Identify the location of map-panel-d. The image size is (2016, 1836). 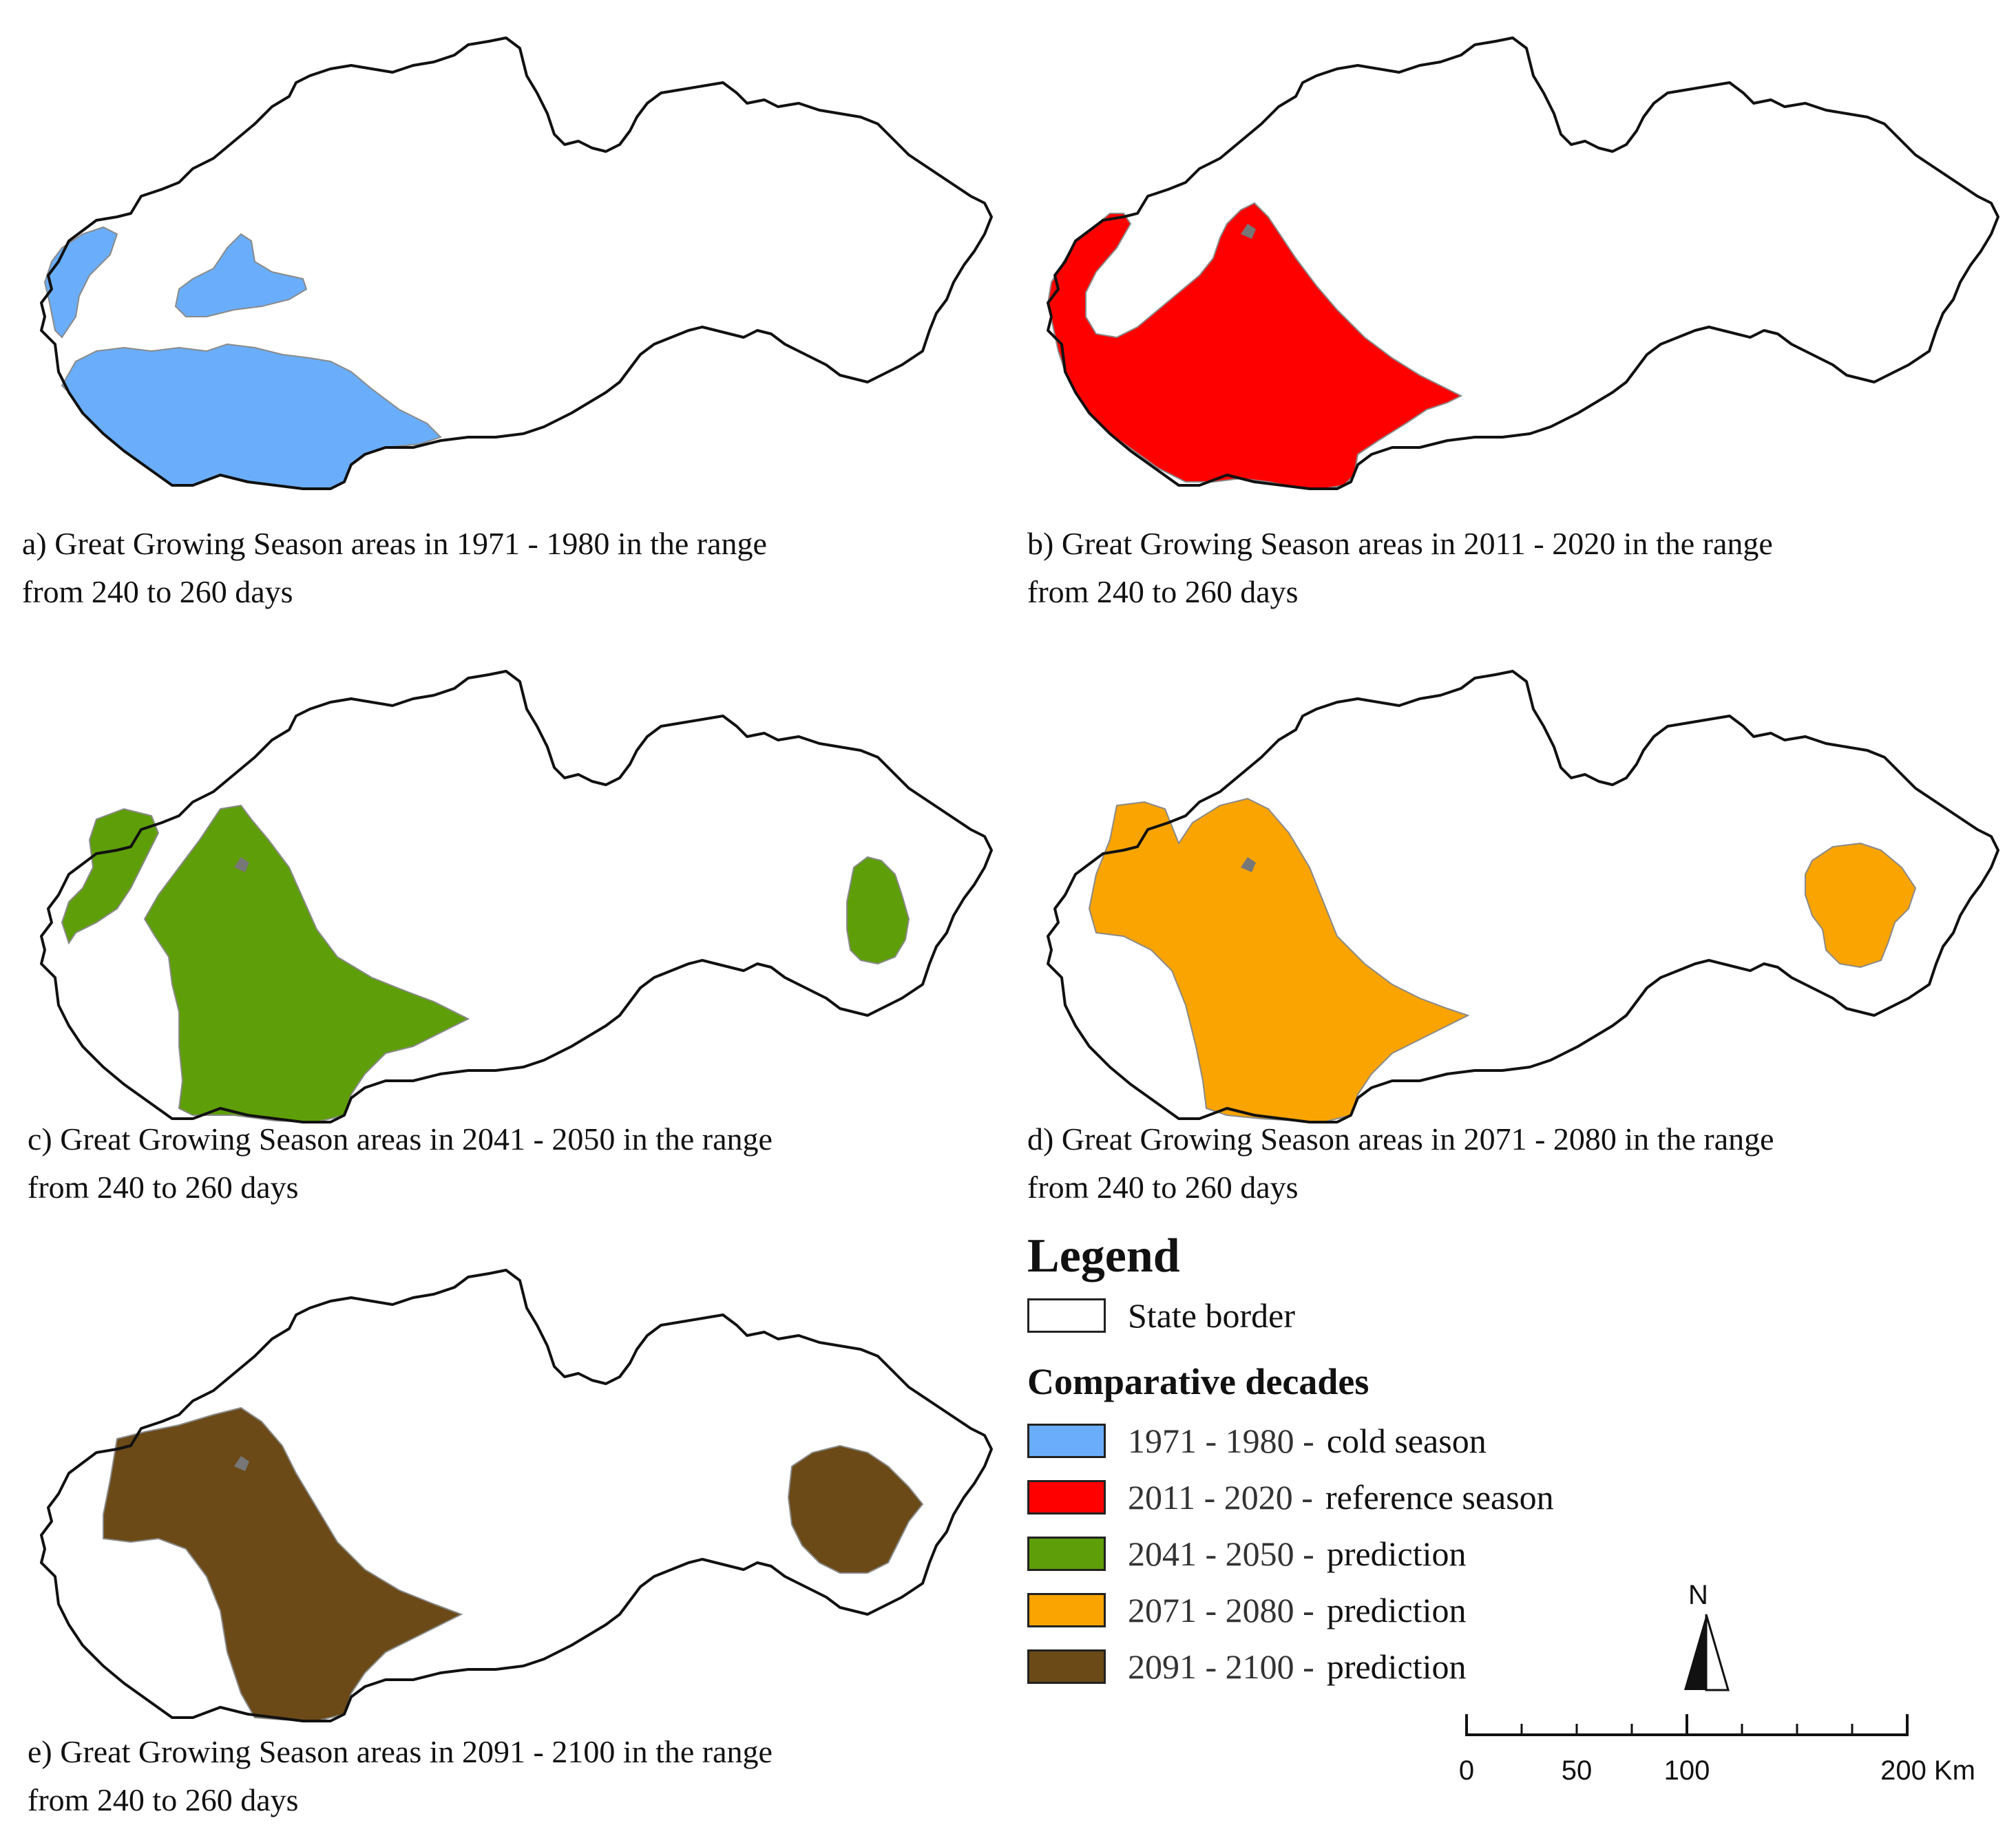
(1509, 902).